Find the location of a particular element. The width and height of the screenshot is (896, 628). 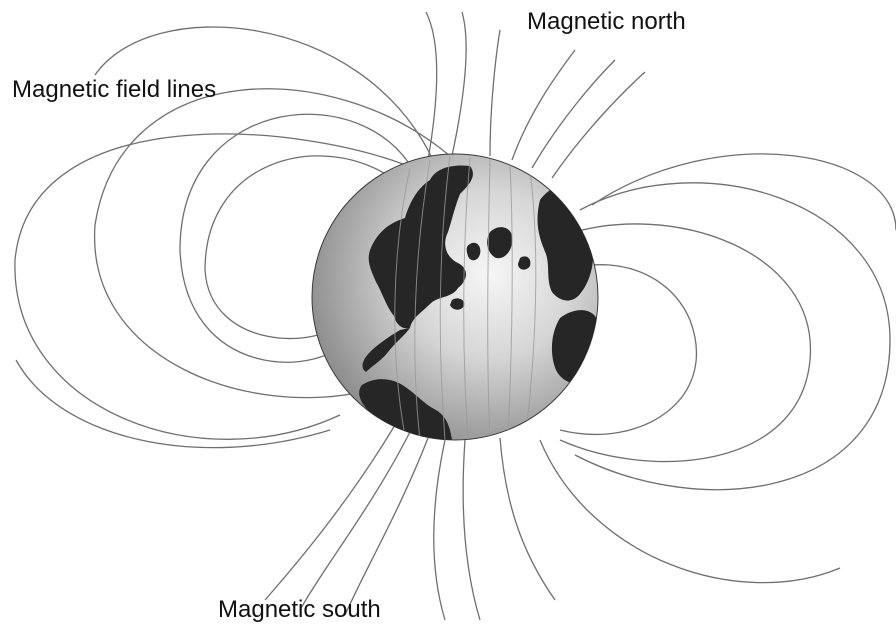

central-america-shape is located at coordinates (386, 350).